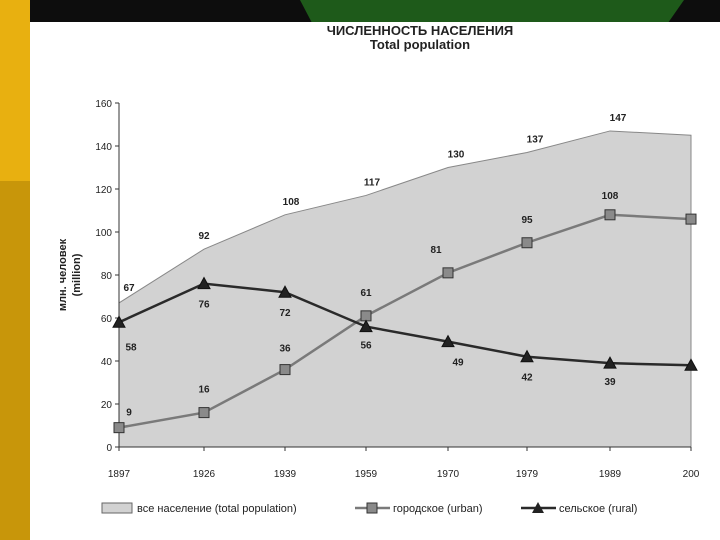  What do you see at coordinates (456, 155) in the screenshot?
I see `total-value-label: 130` at bounding box center [456, 155].